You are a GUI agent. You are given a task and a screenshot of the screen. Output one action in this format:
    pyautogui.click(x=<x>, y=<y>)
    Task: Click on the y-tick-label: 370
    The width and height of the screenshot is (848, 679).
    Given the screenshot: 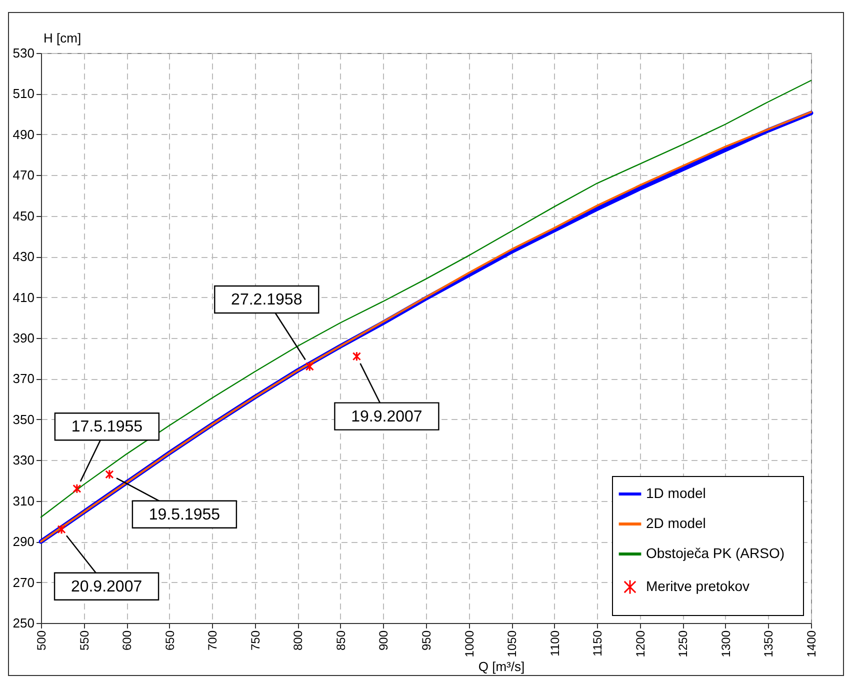 What is the action you would take?
    pyautogui.click(x=23, y=378)
    